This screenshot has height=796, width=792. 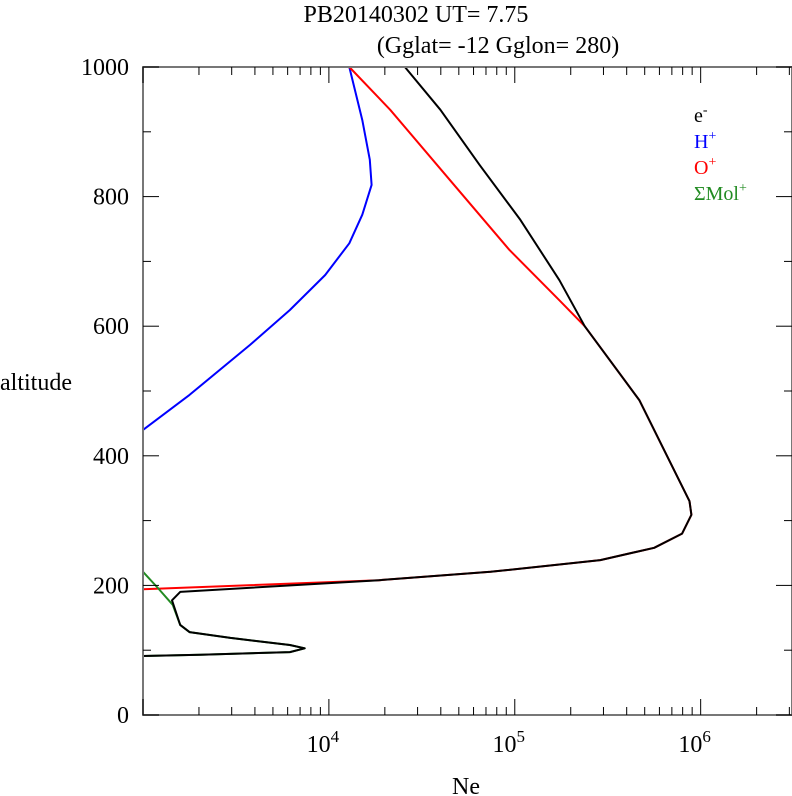 What do you see at coordinates (701, 115) in the screenshot?
I see `legend-item-e: e-` at bounding box center [701, 115].